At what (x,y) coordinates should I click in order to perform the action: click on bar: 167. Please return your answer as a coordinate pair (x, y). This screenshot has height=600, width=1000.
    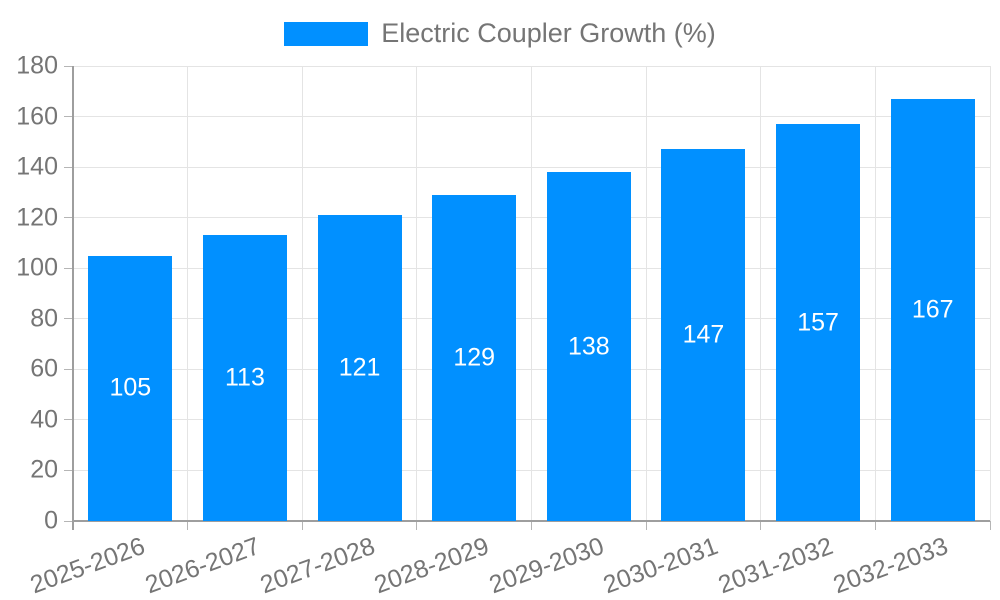
    Looking at the image, I should click on (932, 309).